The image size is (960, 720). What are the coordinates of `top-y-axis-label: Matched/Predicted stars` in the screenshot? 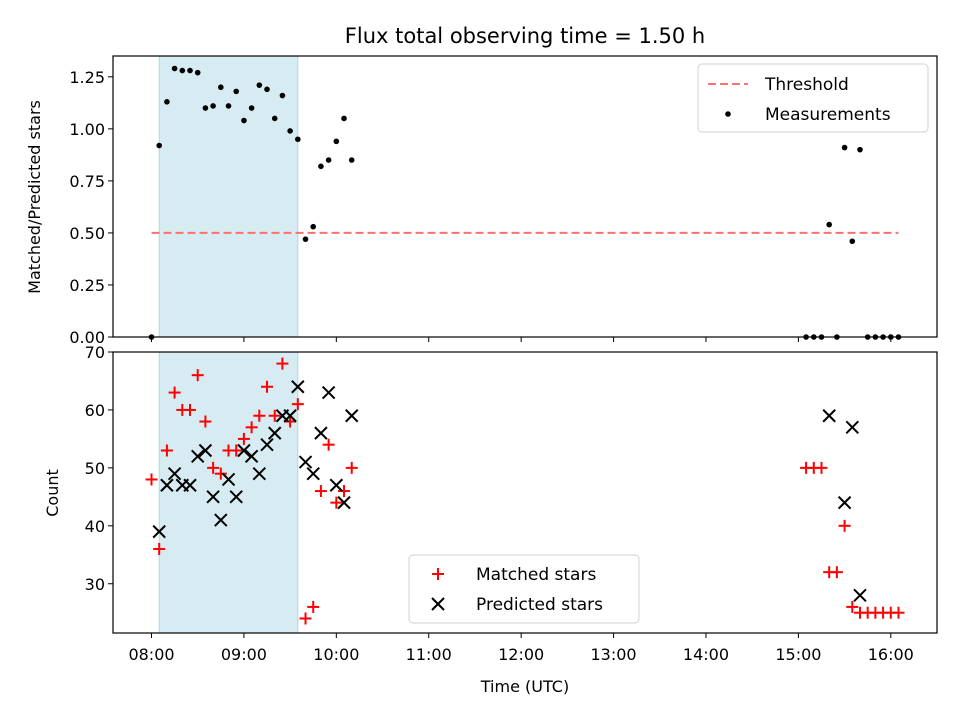 It's located at (34, 197).